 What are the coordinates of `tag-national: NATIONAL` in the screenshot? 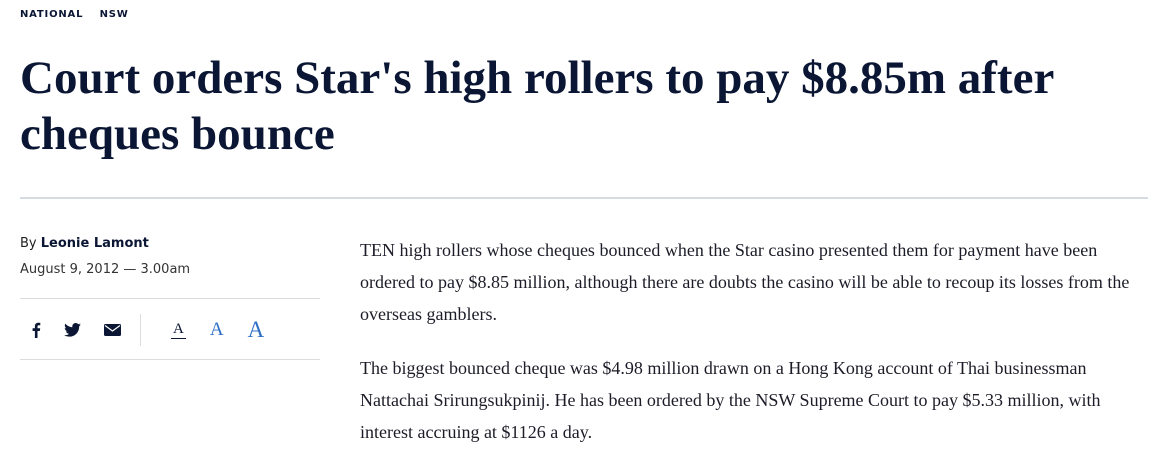 It's located at (52, 14).